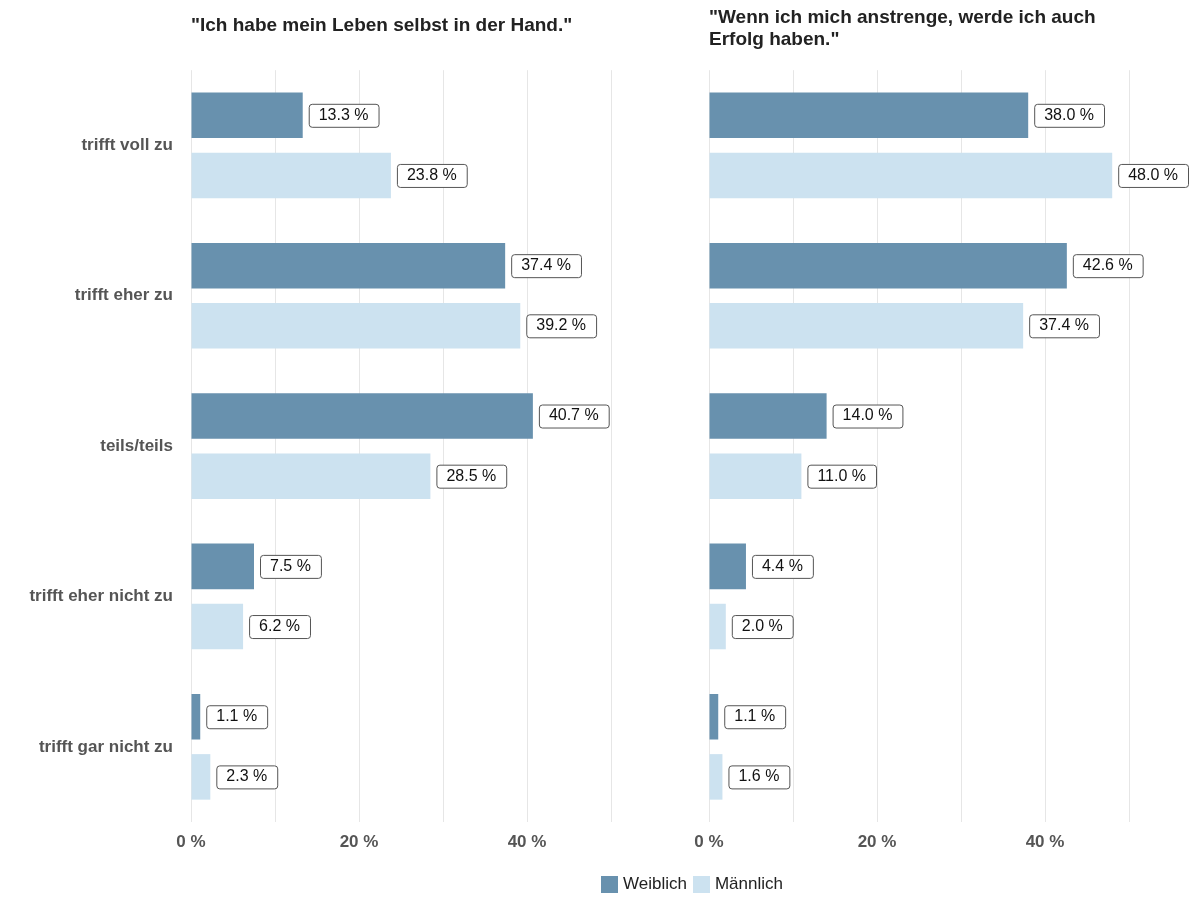 The image size is (1196, 897). Describe the element at coordinates (573, 415) in the screenshot. I see `data-label: 40.7 %` at that location.